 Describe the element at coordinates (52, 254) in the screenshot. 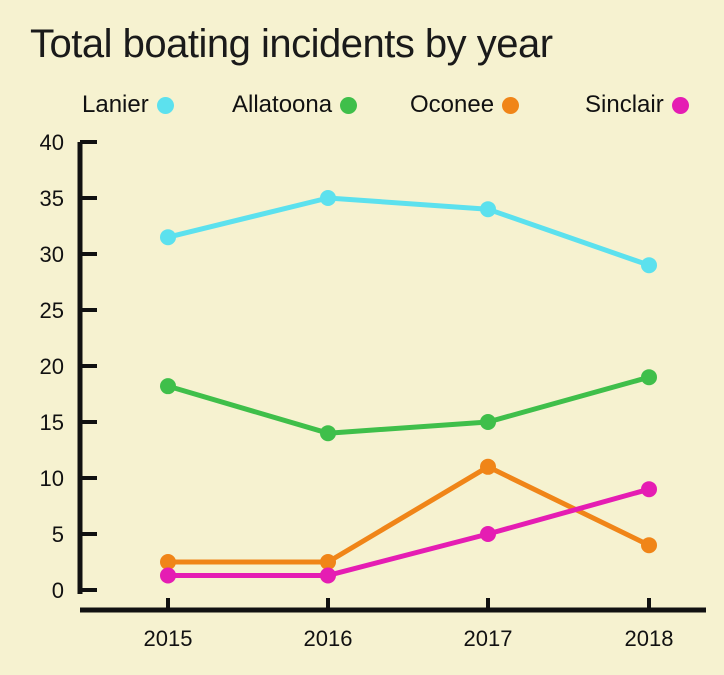

I see `y-tick-label-30: 30` at that location.